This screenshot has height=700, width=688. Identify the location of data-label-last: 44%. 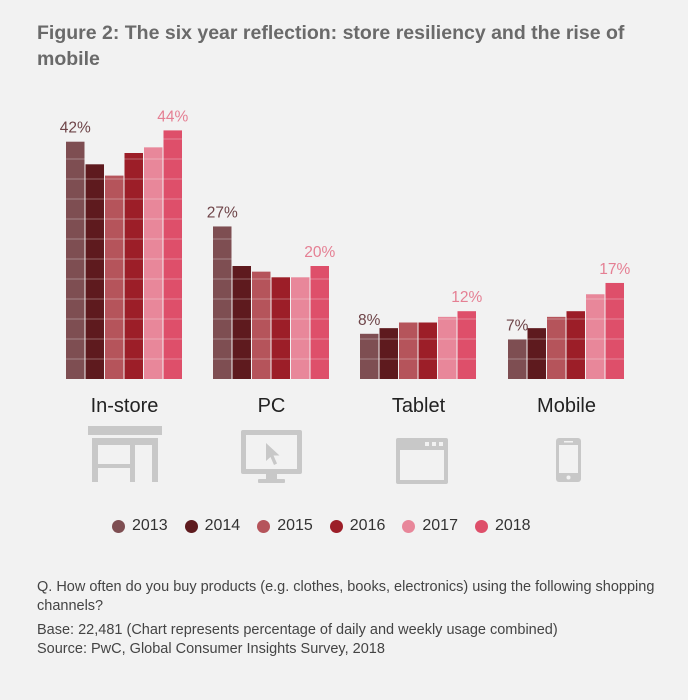
(172, 116).